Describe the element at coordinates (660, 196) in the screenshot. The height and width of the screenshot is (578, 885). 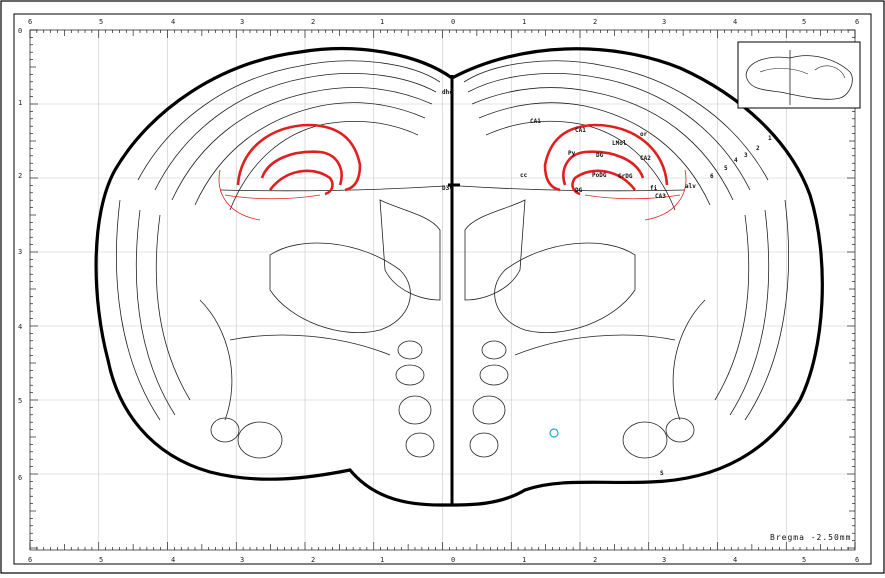
I see `region-label: CA3` at that location.